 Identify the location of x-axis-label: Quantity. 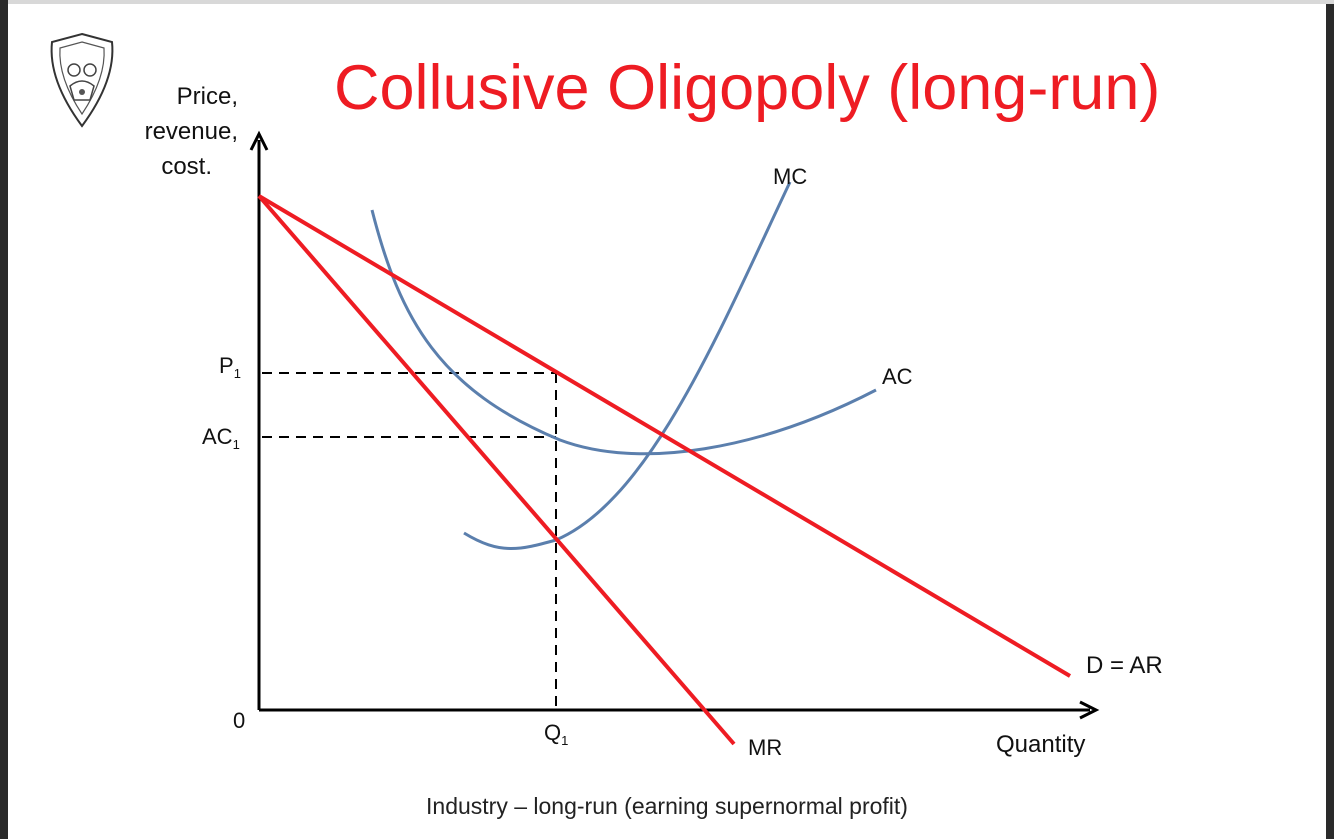
(1040, 744).